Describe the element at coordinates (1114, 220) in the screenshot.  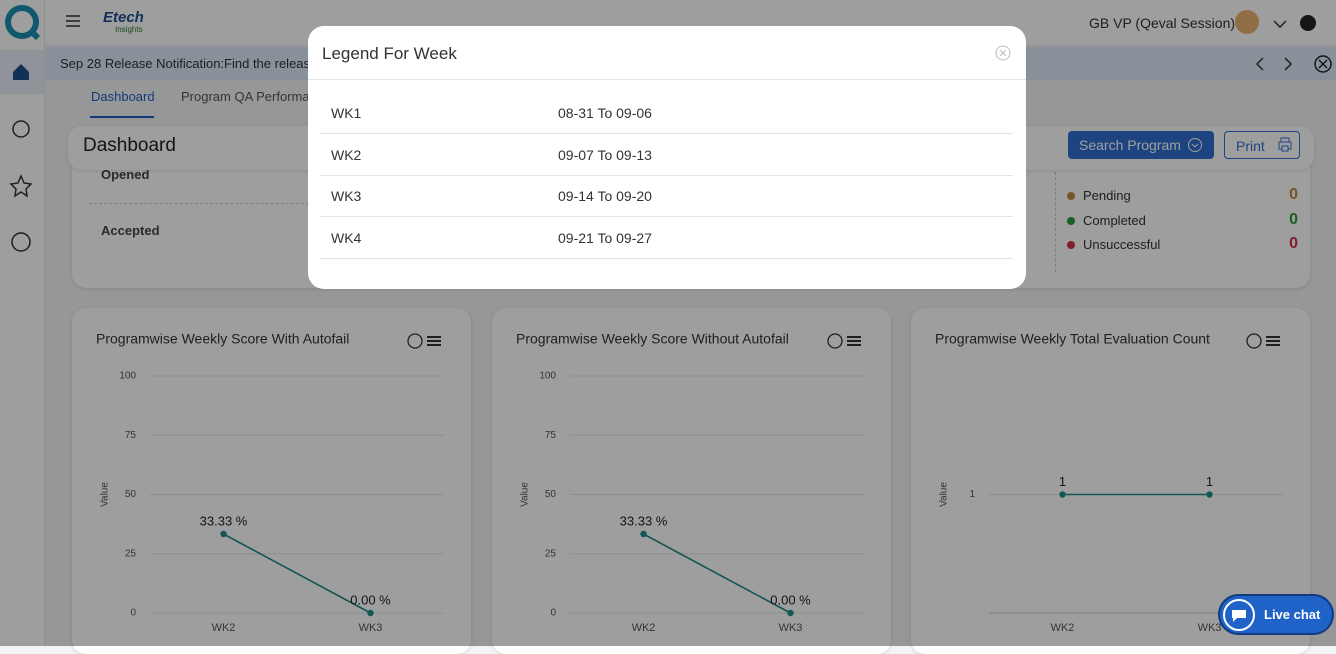
I see `status-label: Completed` at that location.